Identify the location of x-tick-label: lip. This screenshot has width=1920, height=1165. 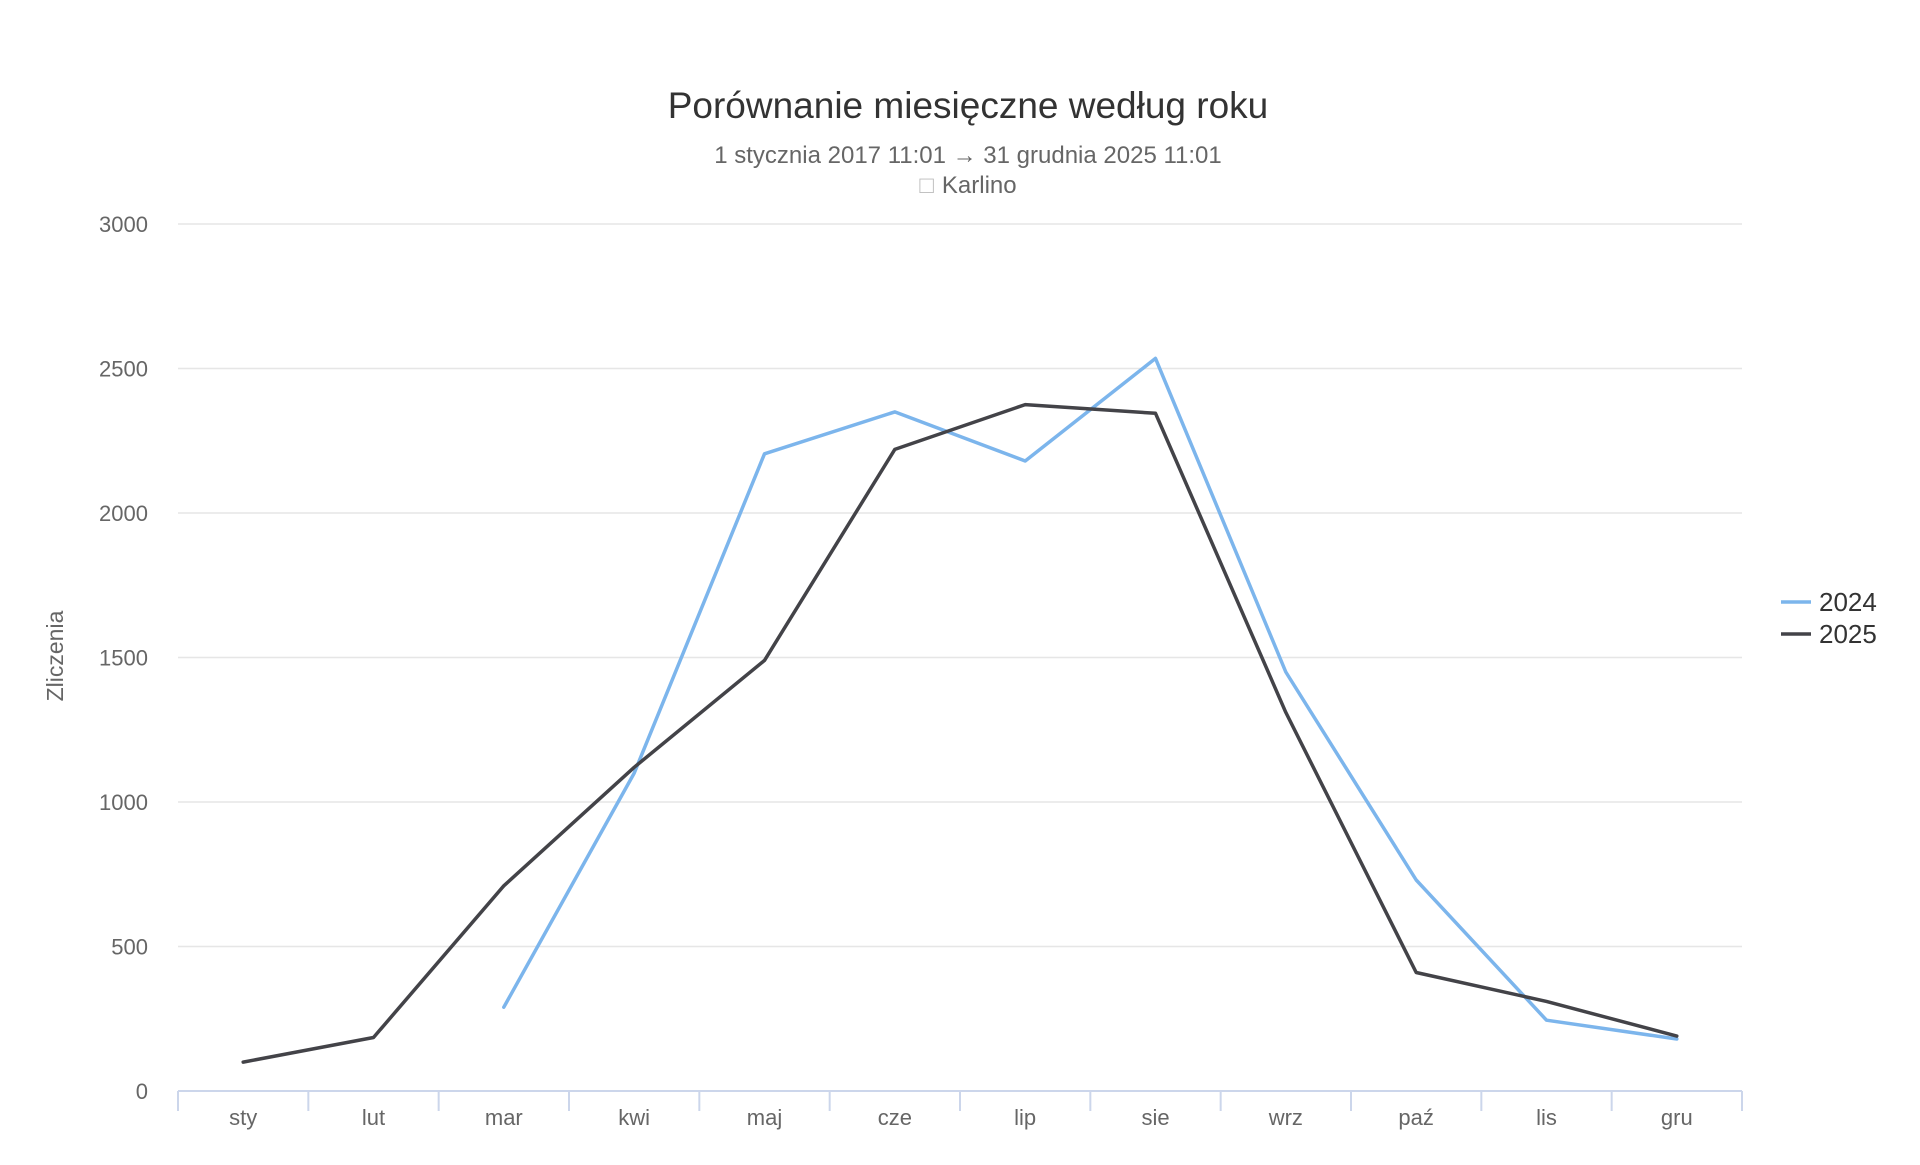
(1025, 1117).